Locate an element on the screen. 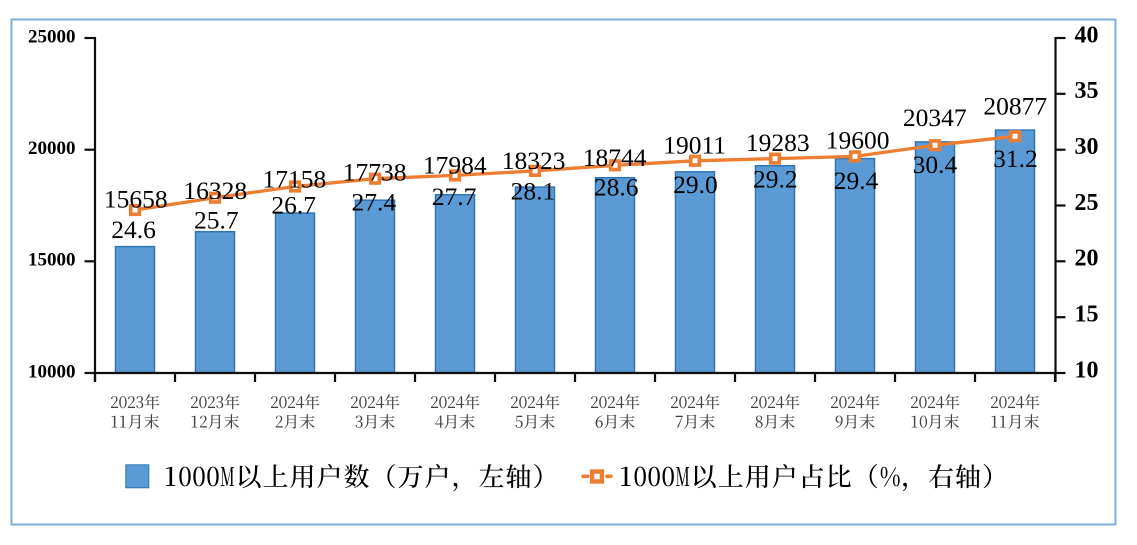 The width and height of the screenshot is (1137, 545). svg-text: 19283 is located at coordinates (778, 142).